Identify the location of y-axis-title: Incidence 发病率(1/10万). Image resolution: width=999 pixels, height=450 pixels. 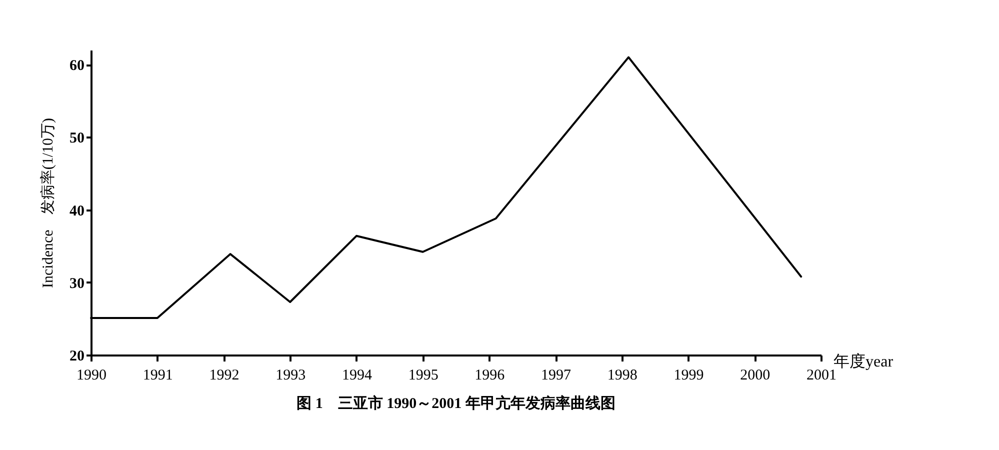
(48, 203).